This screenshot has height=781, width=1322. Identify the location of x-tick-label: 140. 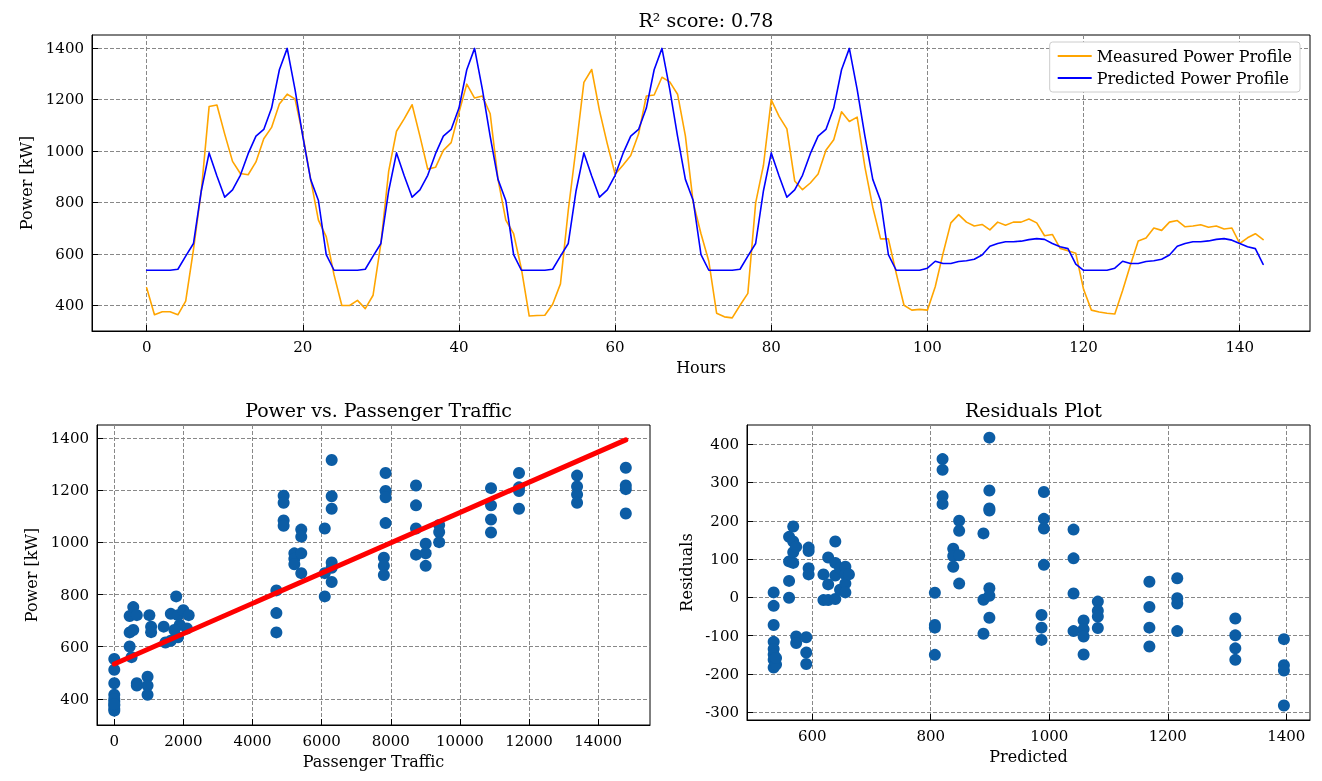
(1240, 346).